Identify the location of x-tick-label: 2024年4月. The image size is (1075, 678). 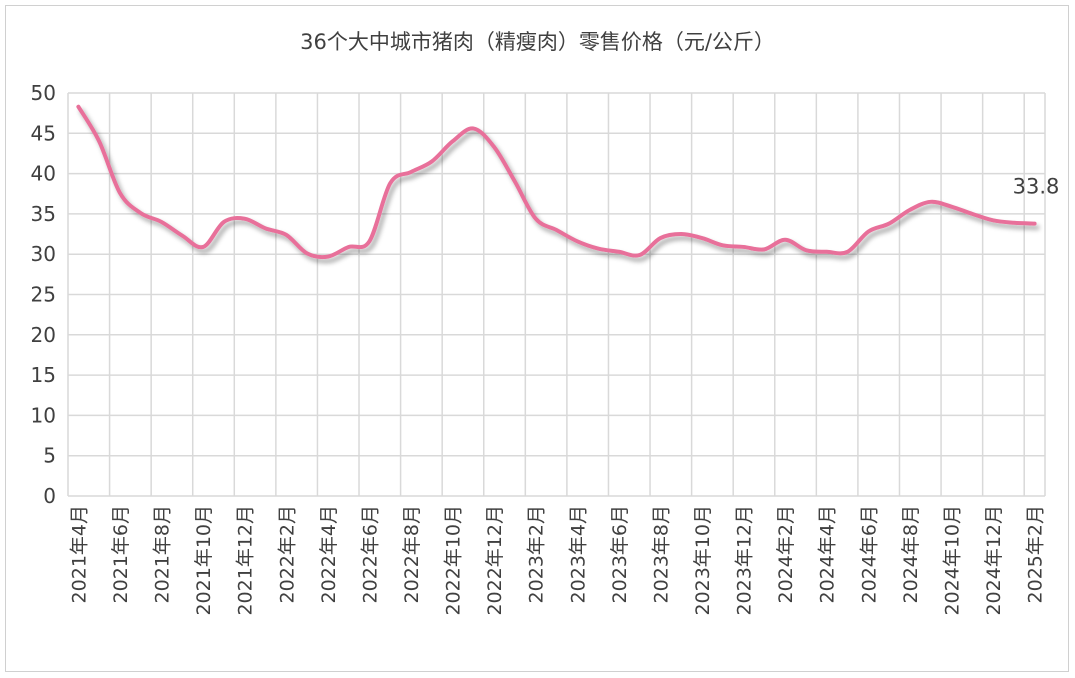
(828, 554).